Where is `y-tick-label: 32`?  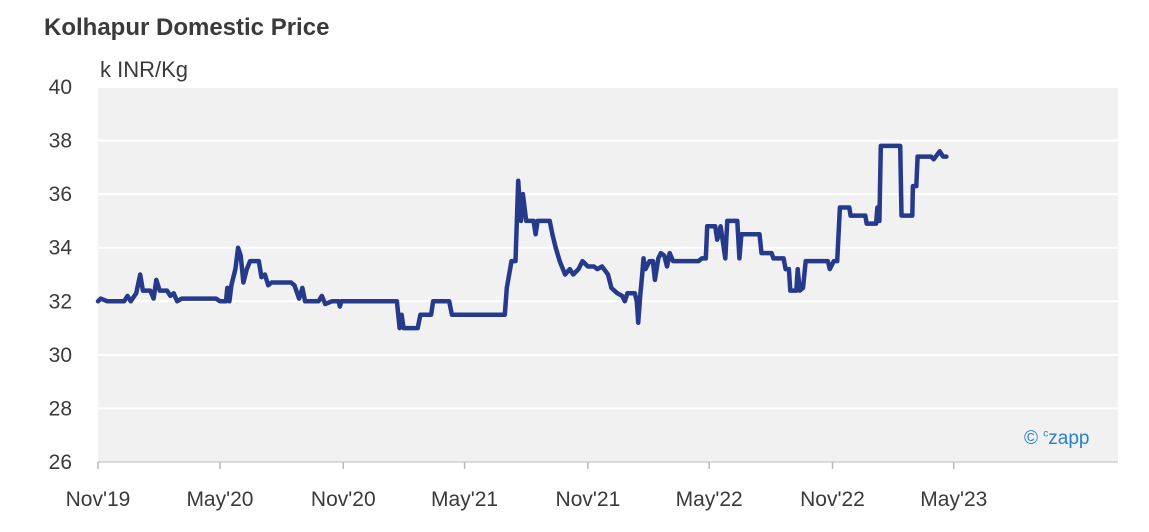
y-tick-label: 32 is located at coordinates (60, 301).